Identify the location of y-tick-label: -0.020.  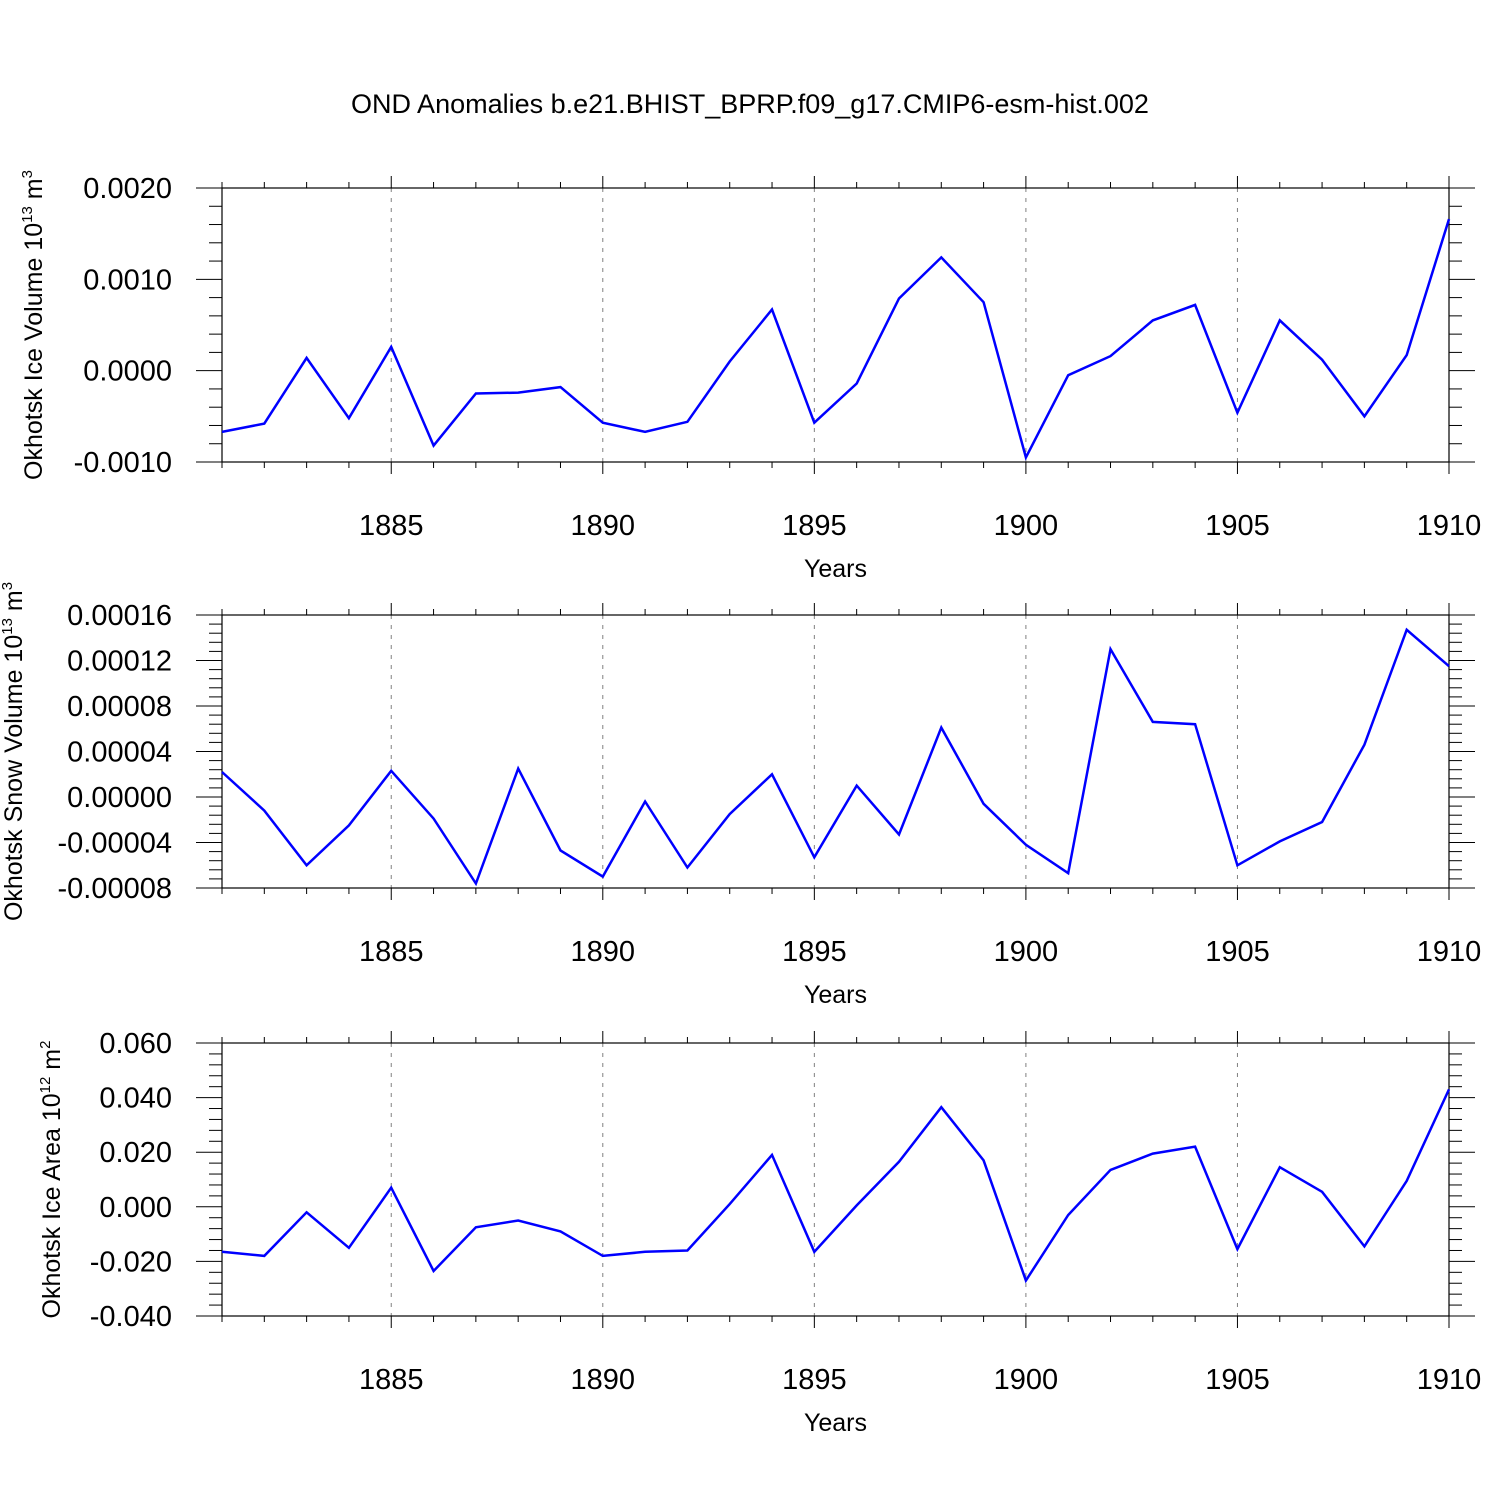
(131, 1262).